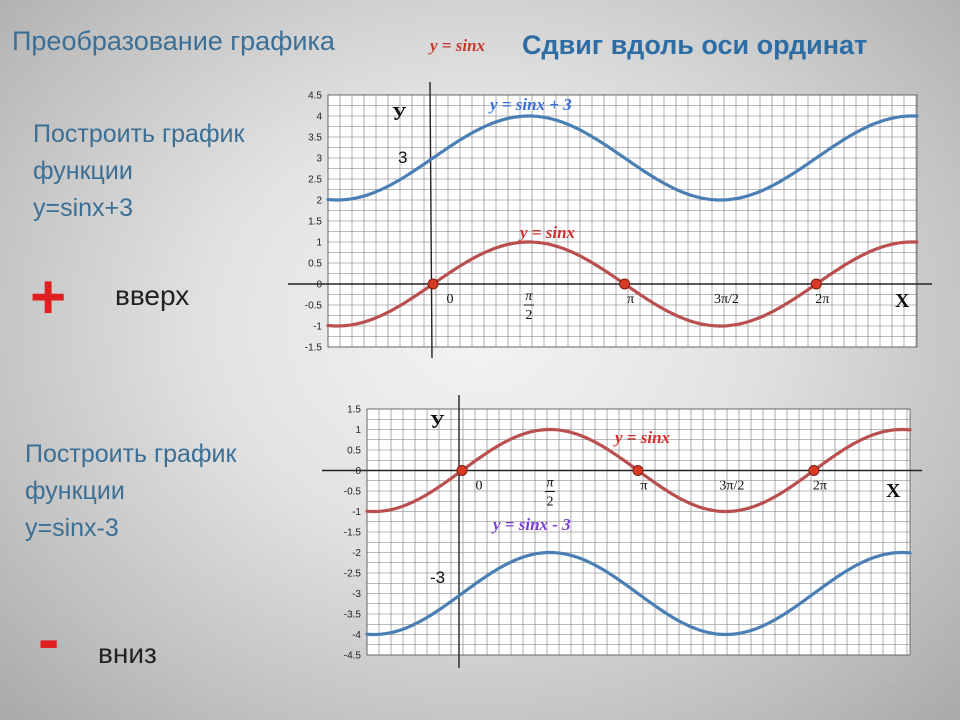 The image size is (960, 720). Describe the element at coordinates (48, 297) in the screenshot. I see `plus-sign: +` at that location.